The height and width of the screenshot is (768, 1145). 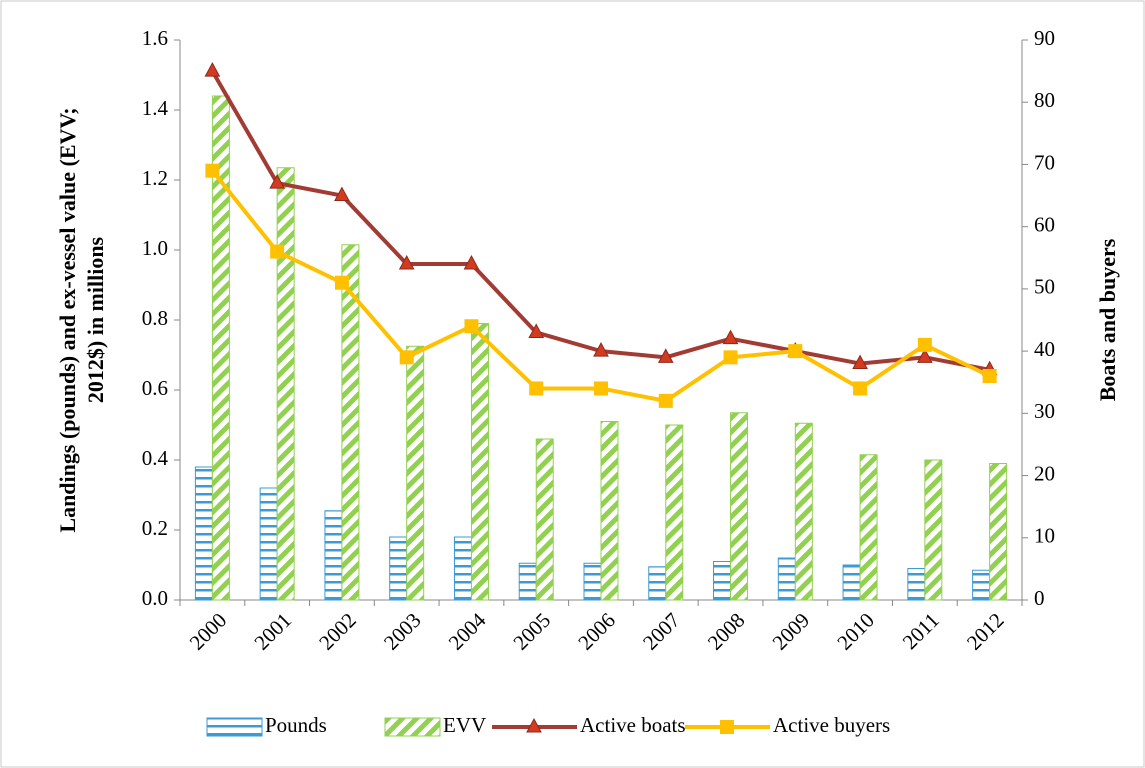 What do you see at coordinates (831, 725) in the screenshot?
I see `legend-label: Active buyers` at bounding box center [831, 725].